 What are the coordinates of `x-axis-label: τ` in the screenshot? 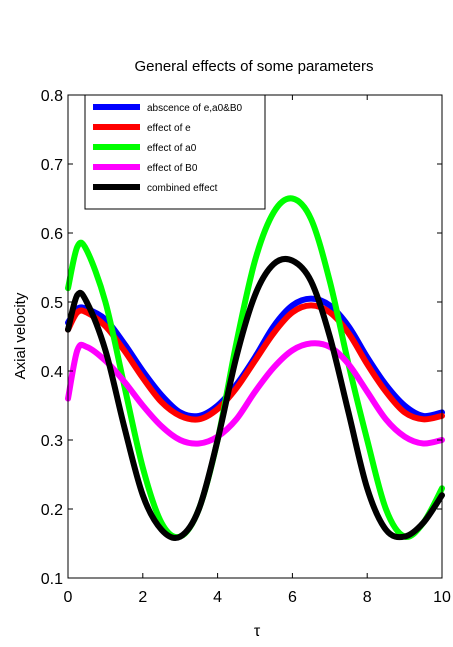 It's located at (257, 631).